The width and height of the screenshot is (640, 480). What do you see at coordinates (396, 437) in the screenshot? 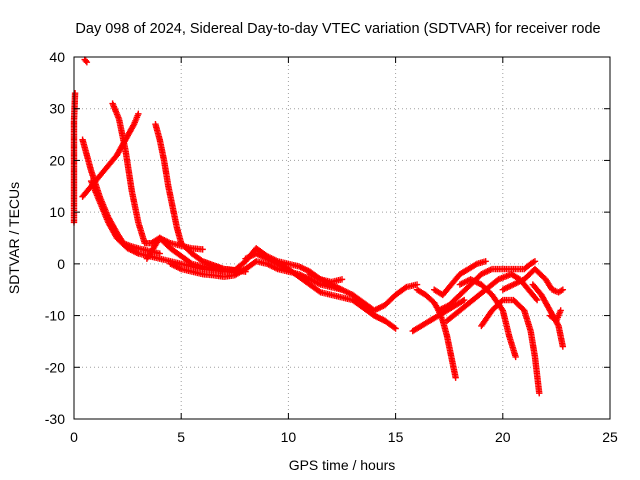
I see `x-tick-label: 15` at bounding box center [396, 437].